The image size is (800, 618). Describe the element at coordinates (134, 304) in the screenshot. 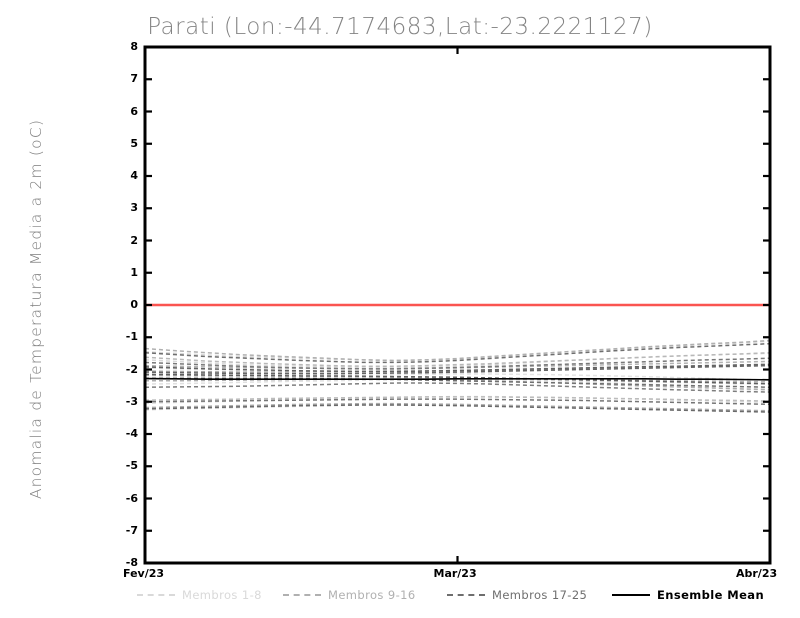

I see `y-tick-label: 0` at that location.